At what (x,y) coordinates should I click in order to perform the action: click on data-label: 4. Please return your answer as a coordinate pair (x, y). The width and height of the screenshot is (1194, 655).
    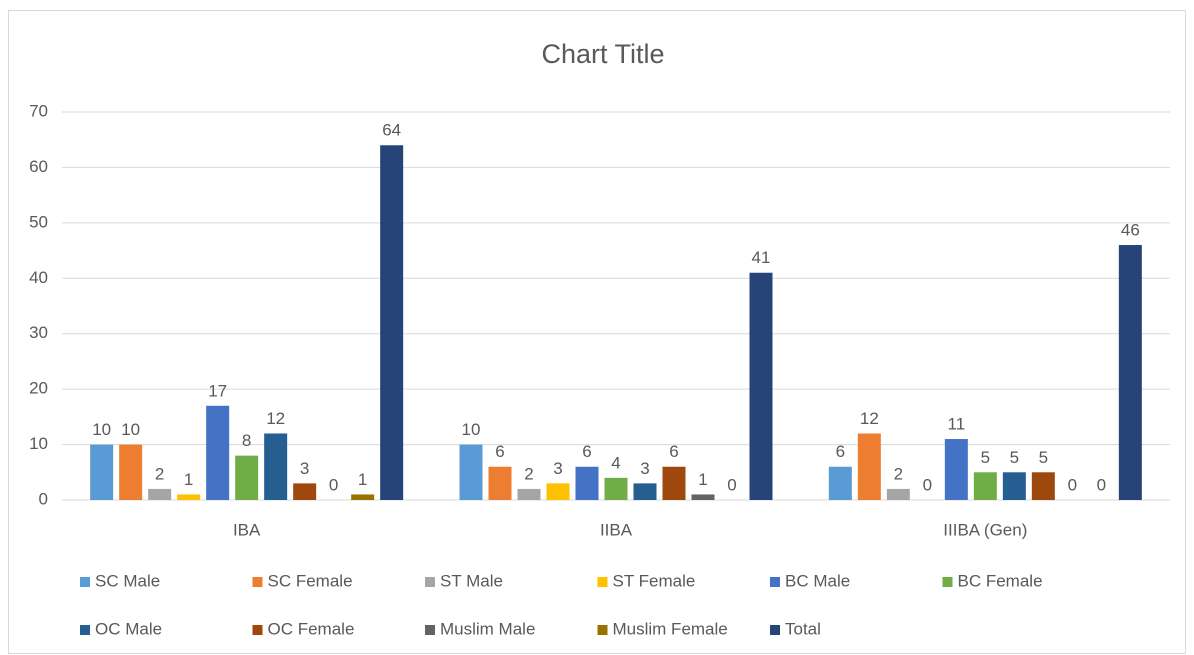
    Looking at the image, I should click on (615, 462).